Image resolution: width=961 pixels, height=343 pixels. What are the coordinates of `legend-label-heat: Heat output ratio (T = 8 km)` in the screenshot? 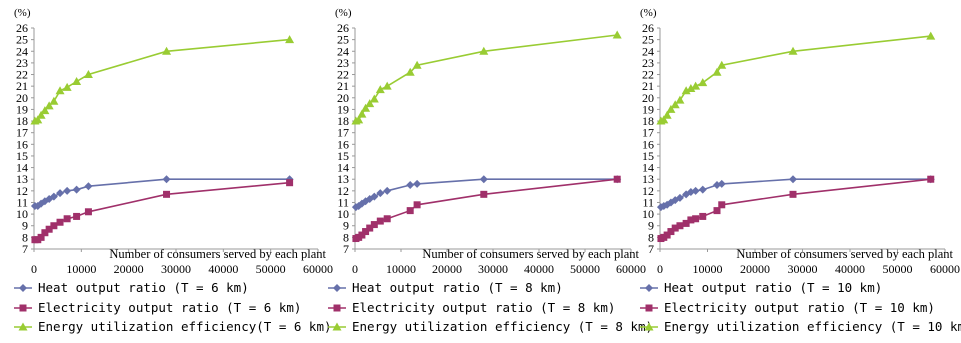 It's located at (457, 287).